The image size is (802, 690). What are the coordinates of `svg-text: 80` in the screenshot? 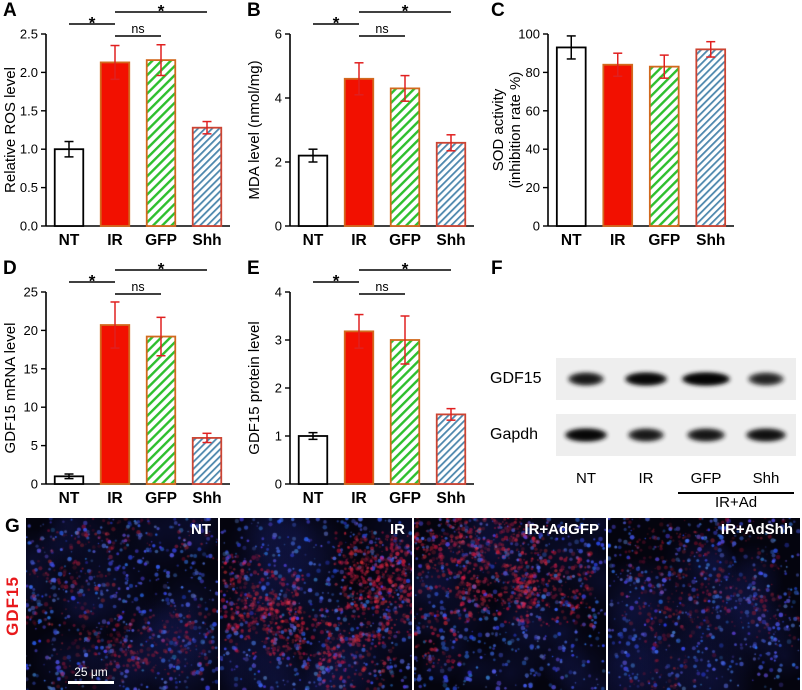 It's located at (533, 72).